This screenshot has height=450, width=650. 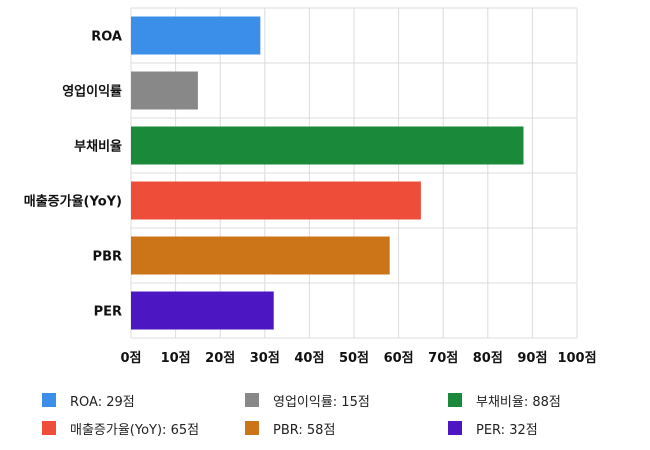 I want to click on x-tick-label-3: 30점, so click(x=265, y=358).